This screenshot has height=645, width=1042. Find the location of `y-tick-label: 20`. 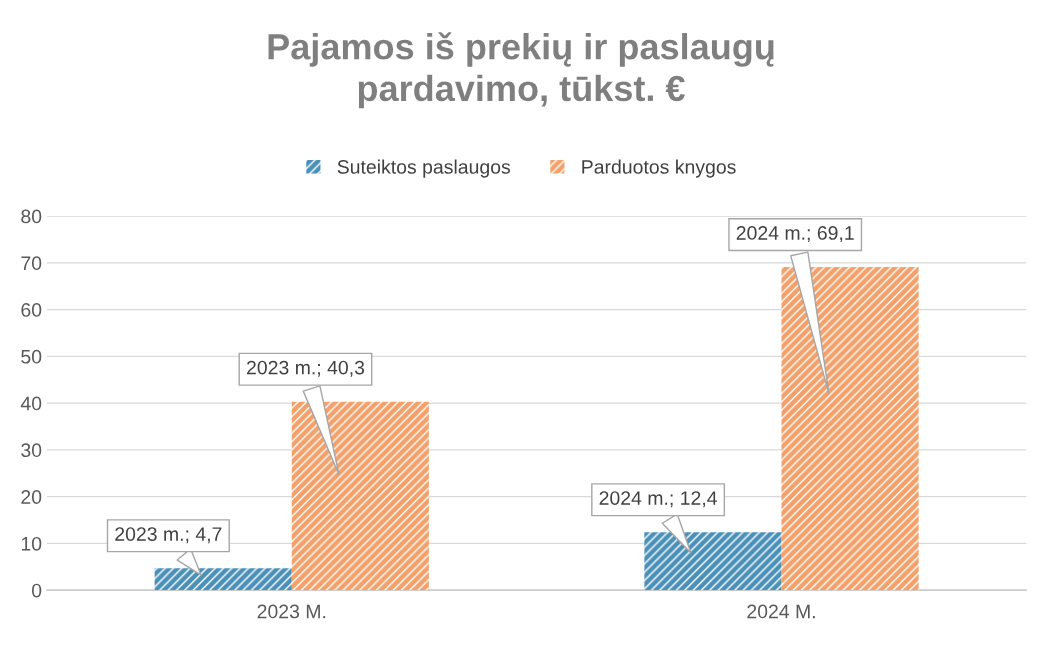

y-tick-label: 20 is located at coordinates (31, 497).